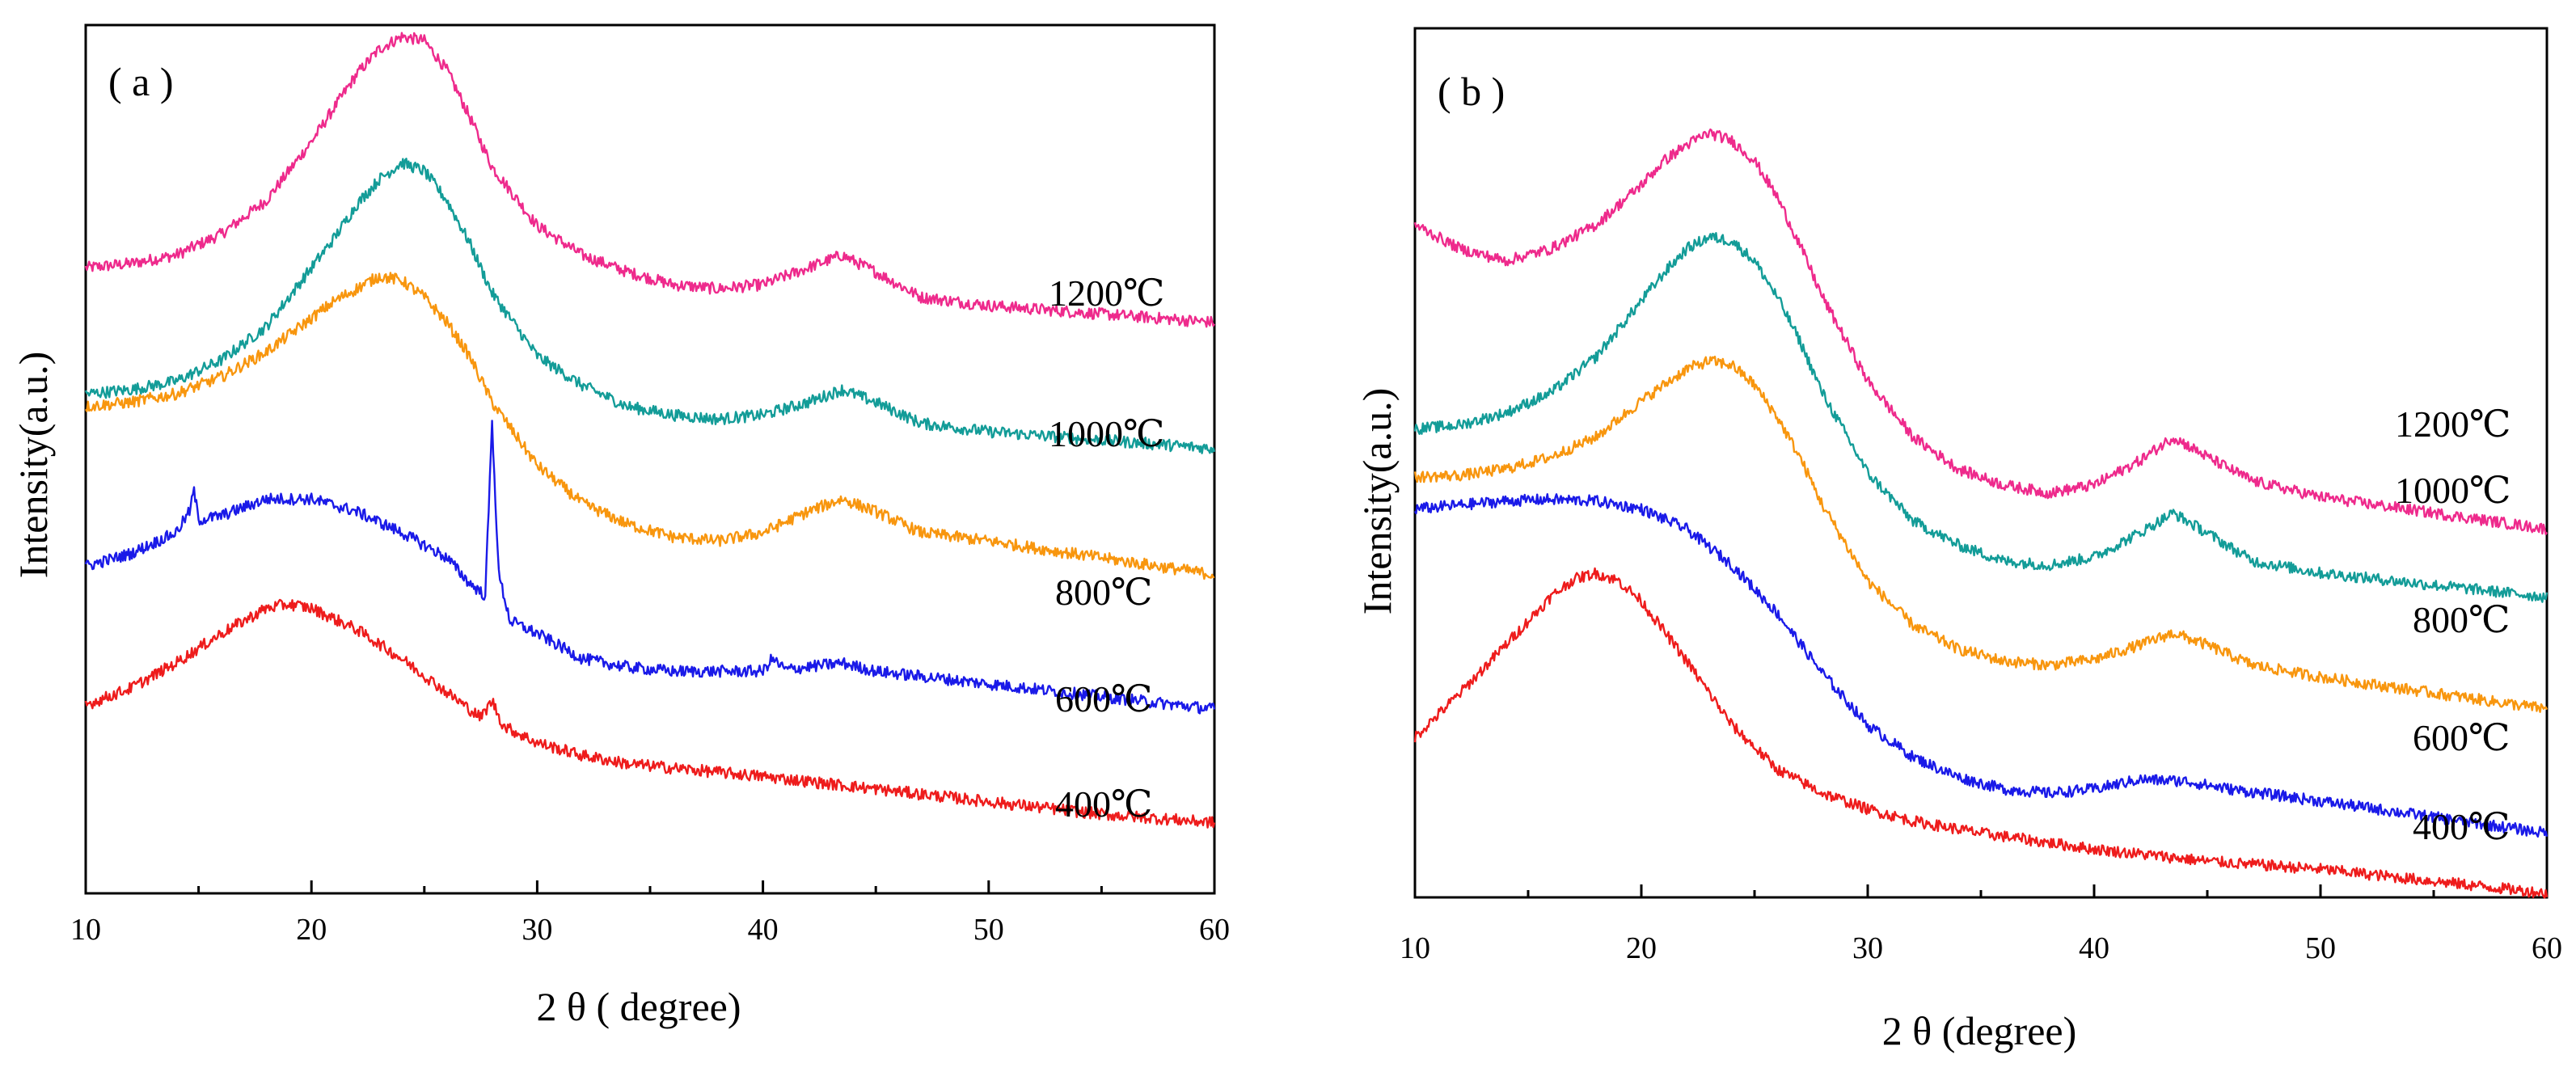 This screenshot has height=1072, width=2576. I want to click on panel-a-x-ticks: 10 20 30 40 50 60, so click(650, 913).